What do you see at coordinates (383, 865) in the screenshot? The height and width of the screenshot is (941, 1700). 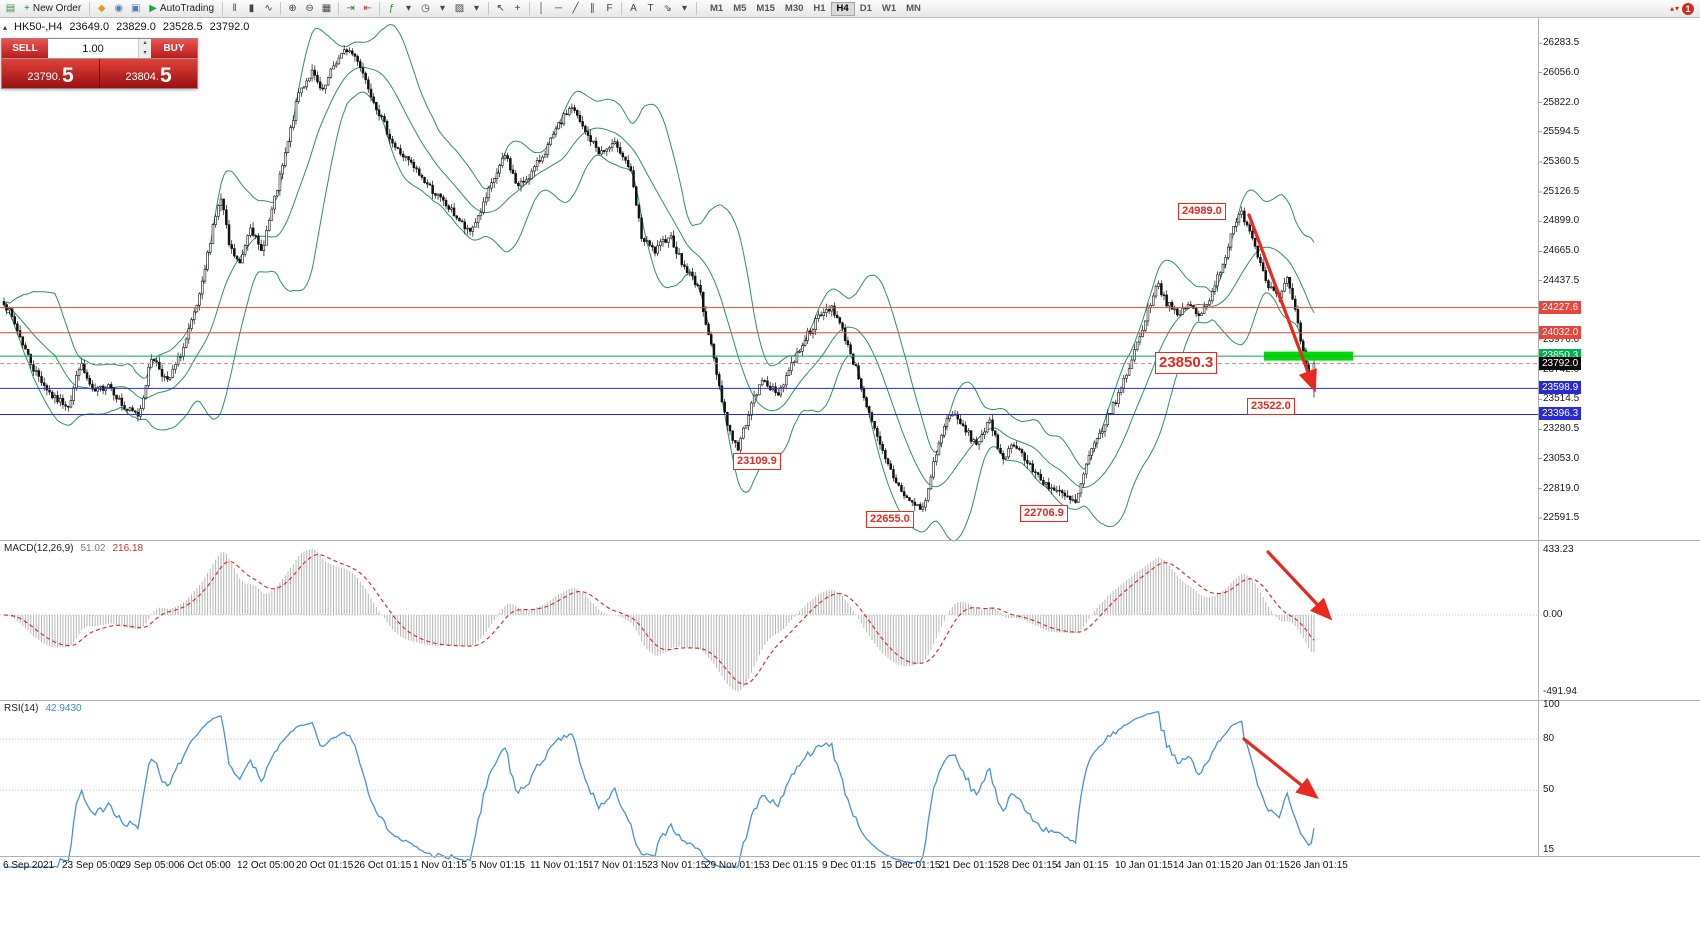 I see `time-axis-label: 26 Oct 01:15` at bounding box center [383, 865].